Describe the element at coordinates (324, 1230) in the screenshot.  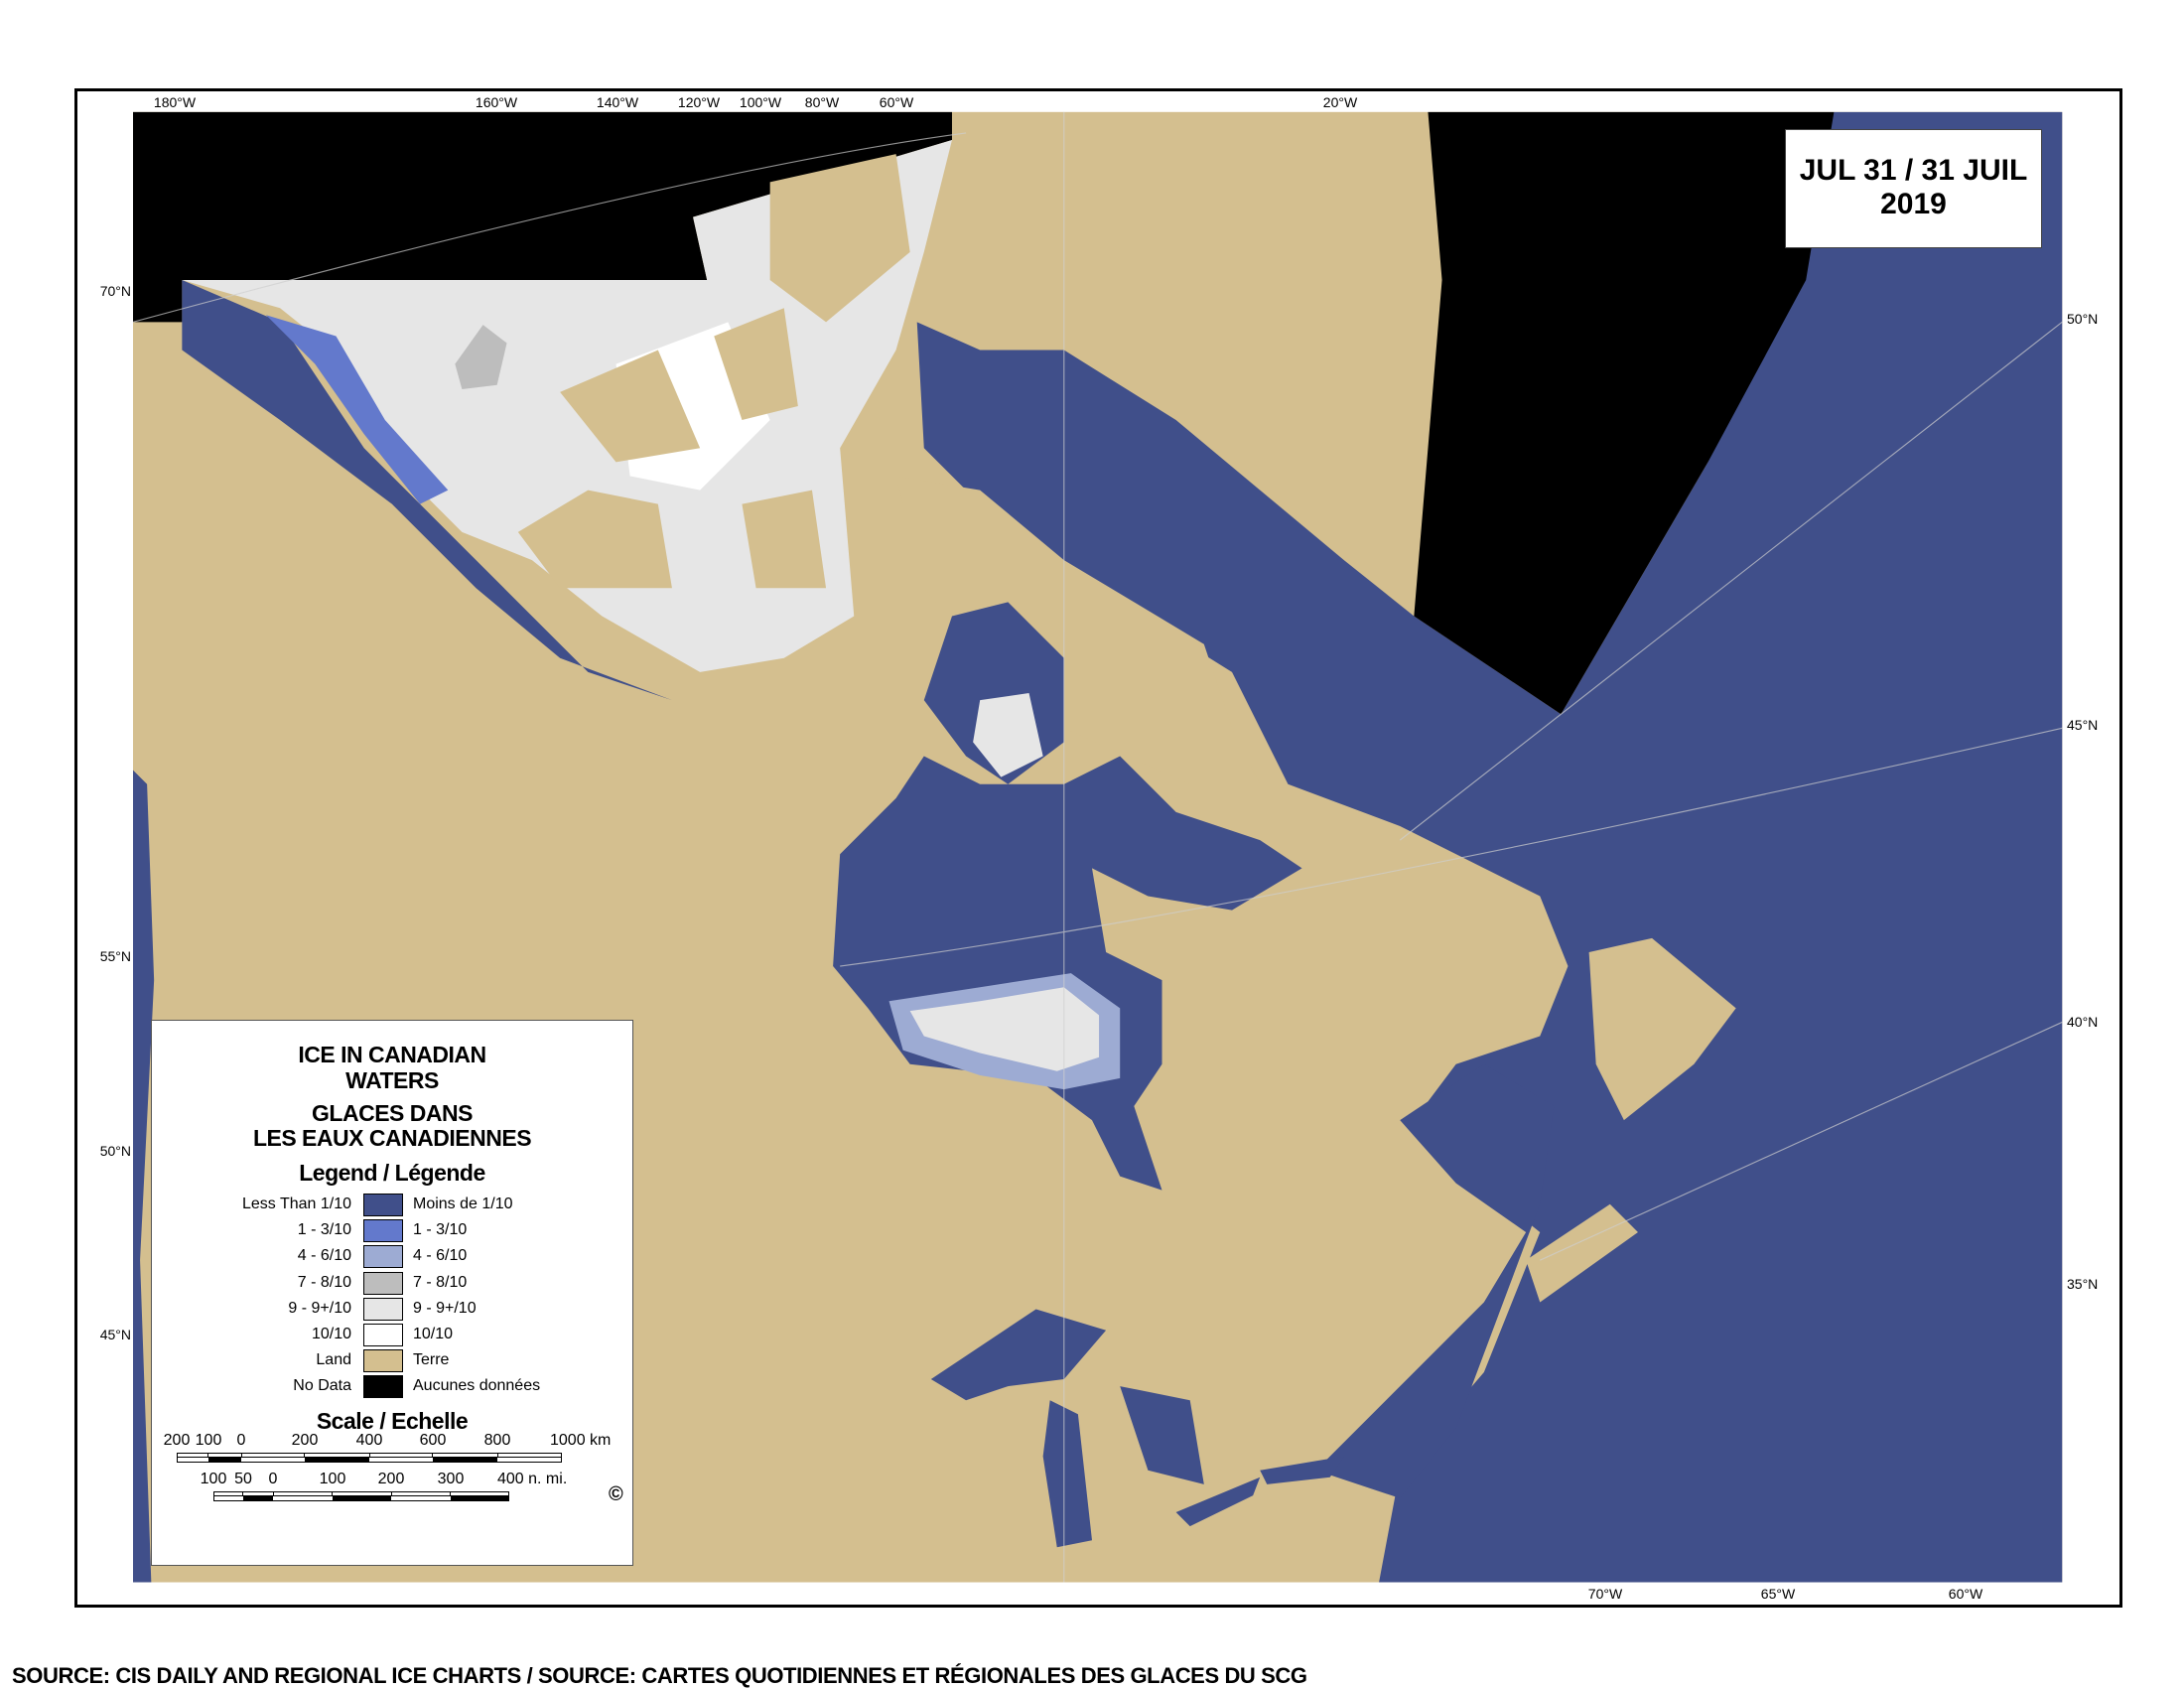
I see `legend-label-en: 1 - 3/10` at that location.